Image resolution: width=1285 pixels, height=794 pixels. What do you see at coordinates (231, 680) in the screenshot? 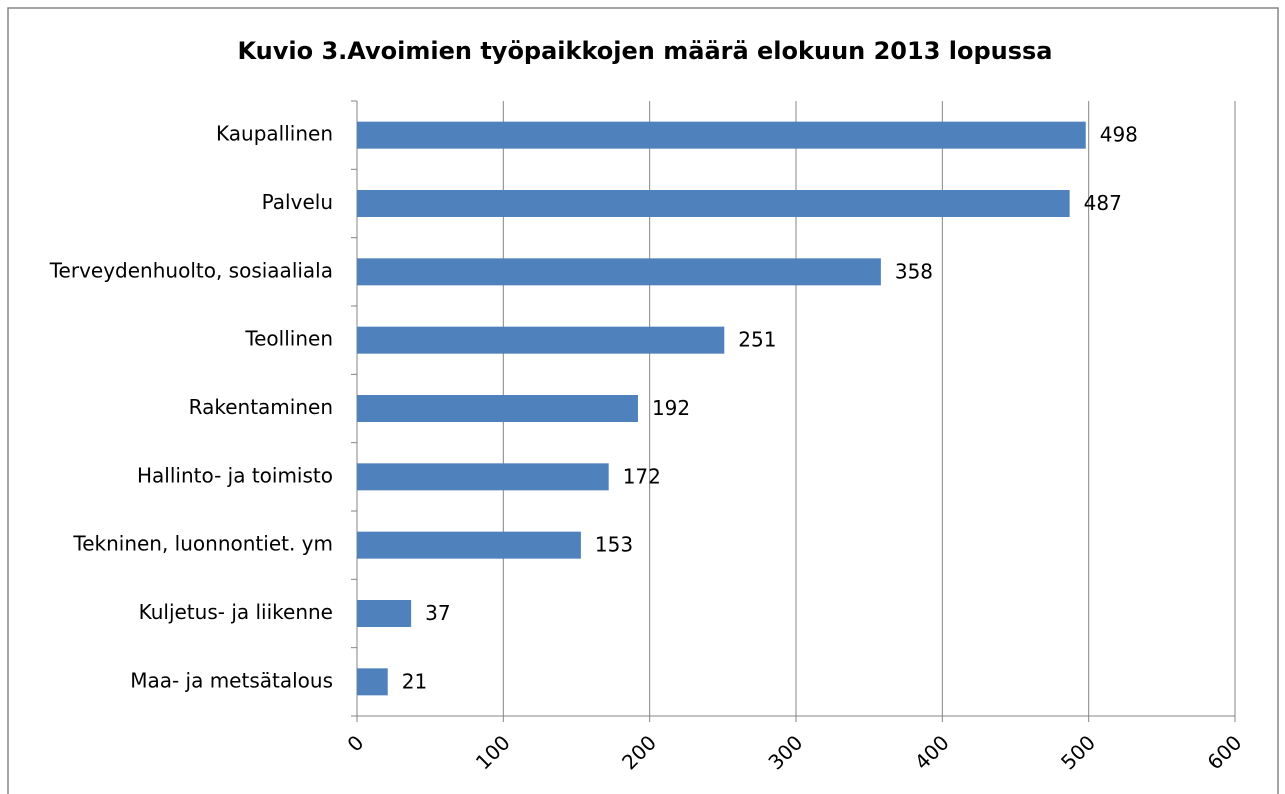
I see `y-tick-label: Maa- ja metsätalous` at bounding box center [231, 680].